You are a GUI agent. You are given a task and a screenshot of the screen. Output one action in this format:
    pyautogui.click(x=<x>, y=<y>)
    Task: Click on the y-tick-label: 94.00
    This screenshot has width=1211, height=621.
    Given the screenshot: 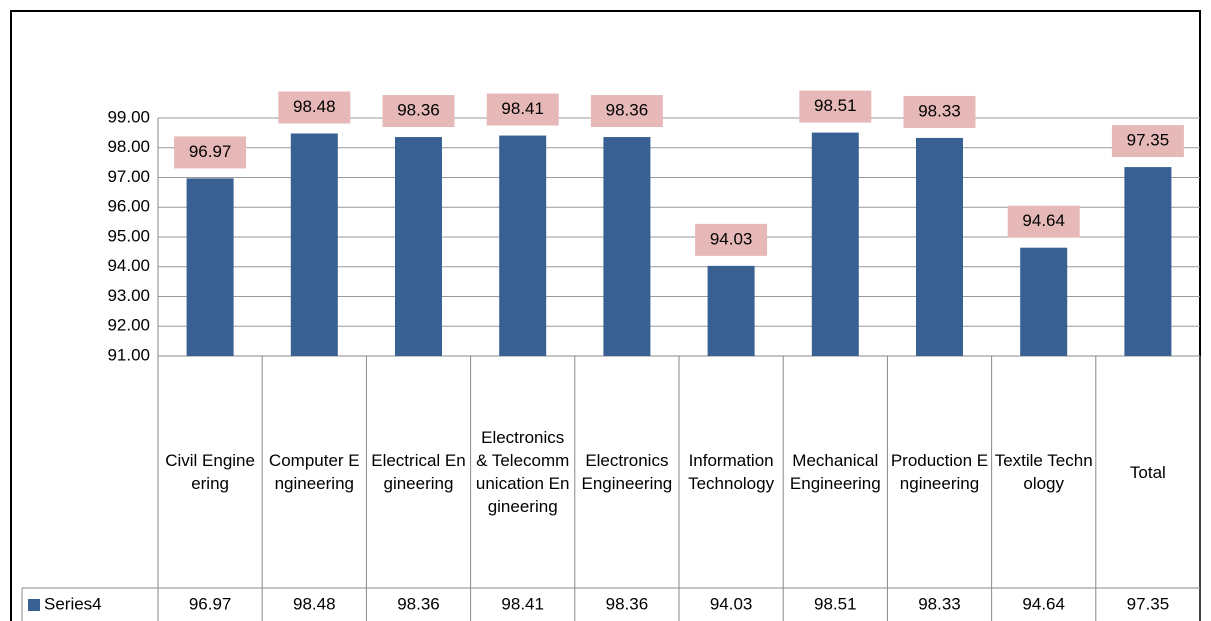 What is the action you would take?
    pyautogui.click(x=128, y=265)
    